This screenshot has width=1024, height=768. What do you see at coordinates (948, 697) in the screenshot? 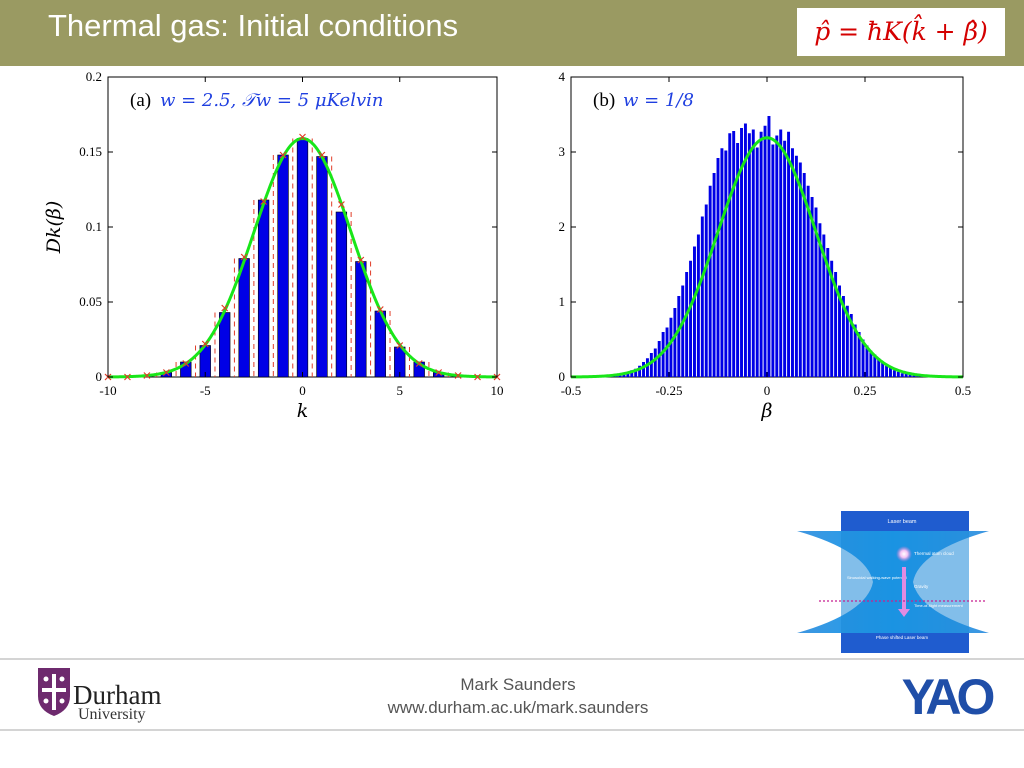
I see `yao-logo: YAO` at bounding box center [948, 697].